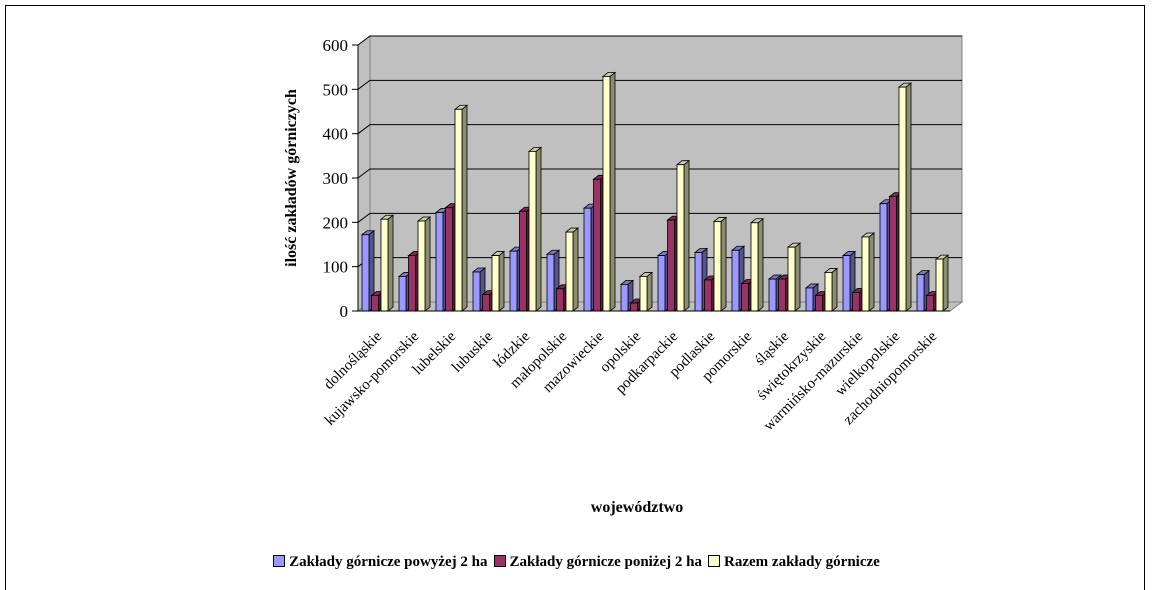 The image size is (1153, 590). Describe the element at coordinates (606, 562) in the screenshot. I see `legend-label: Zakłady górnicze poniżej 2 ha` at that location.